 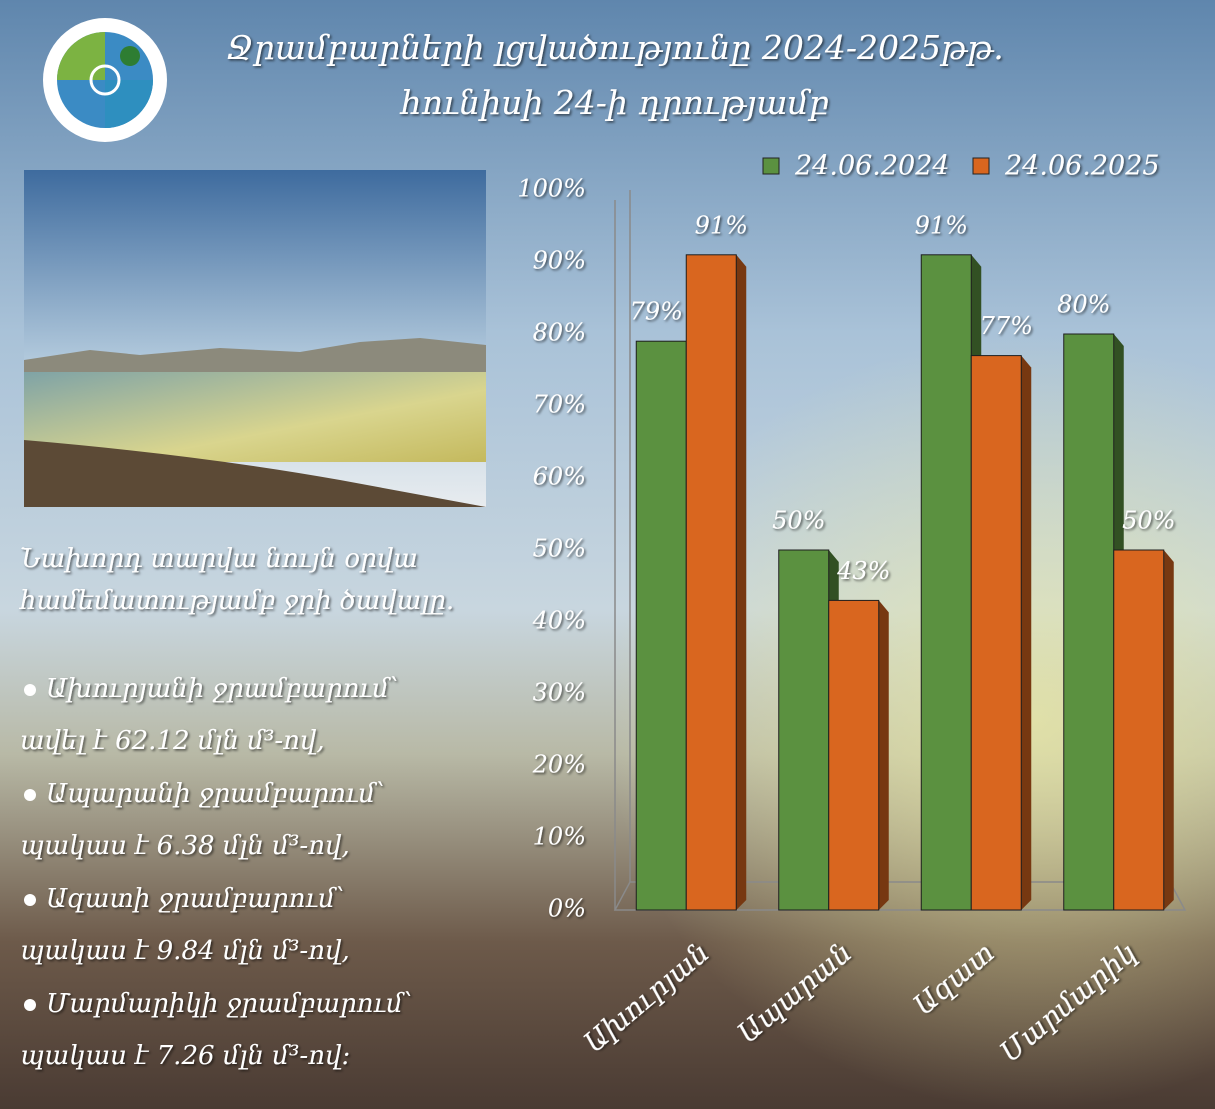 I want to click on y-tick-label: 20%, so click(x=559, y=765).